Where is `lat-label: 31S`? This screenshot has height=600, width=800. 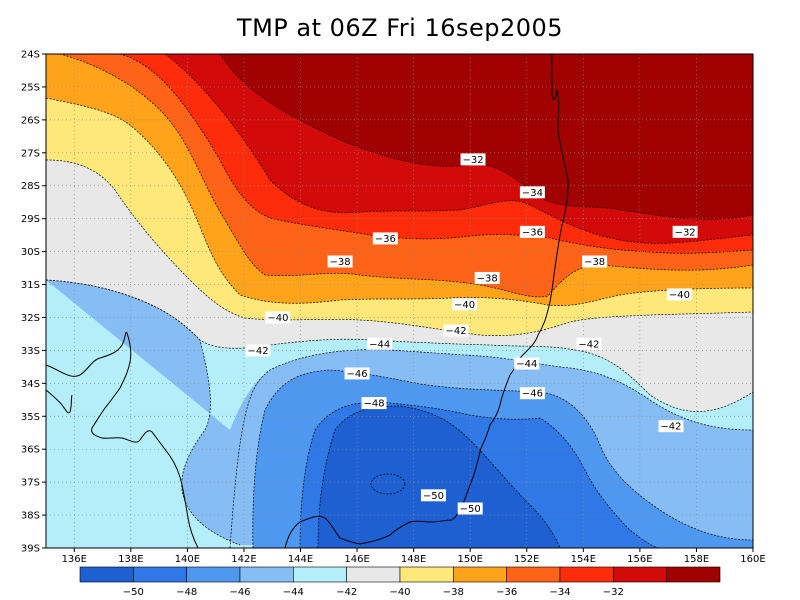
lat-label: 31S is located at coordinates (30, 285).